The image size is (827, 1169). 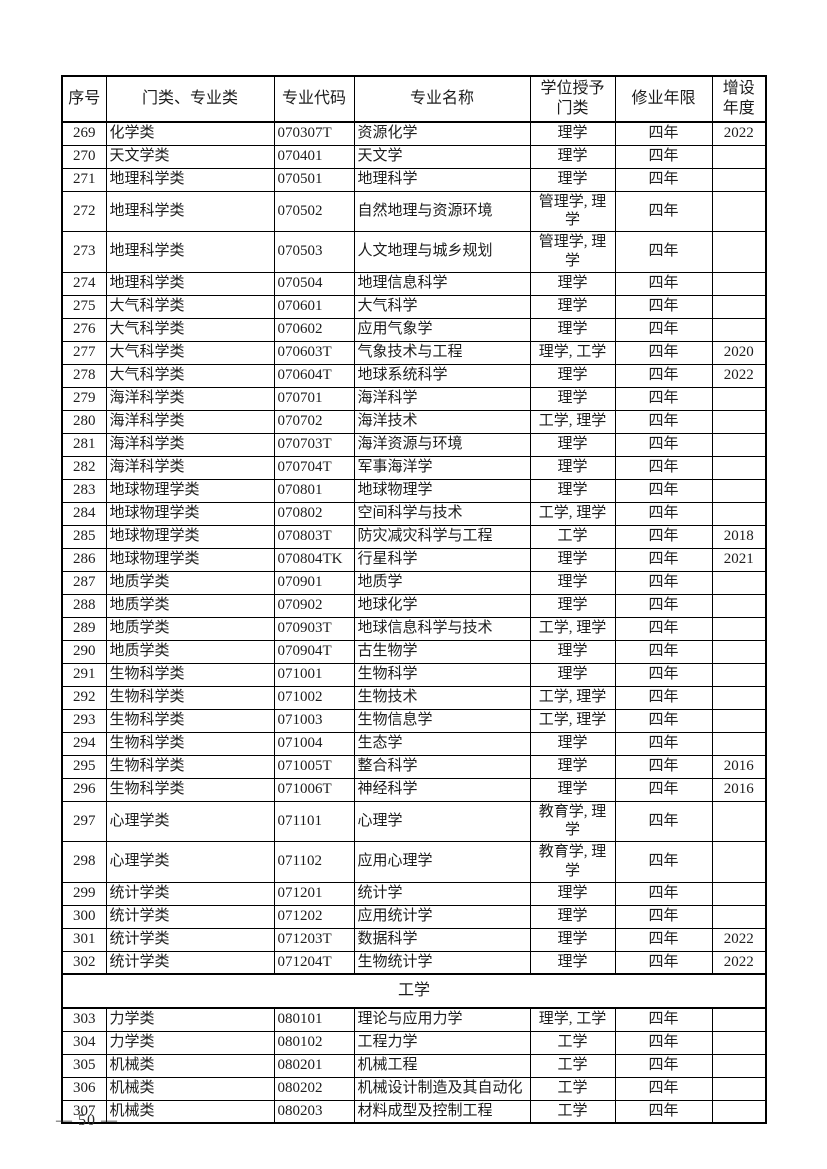 What do you see at coordinates (87, 1120) in the screenshot?
I see `page-number: — 50 —` at bounding box center [87, 1120].